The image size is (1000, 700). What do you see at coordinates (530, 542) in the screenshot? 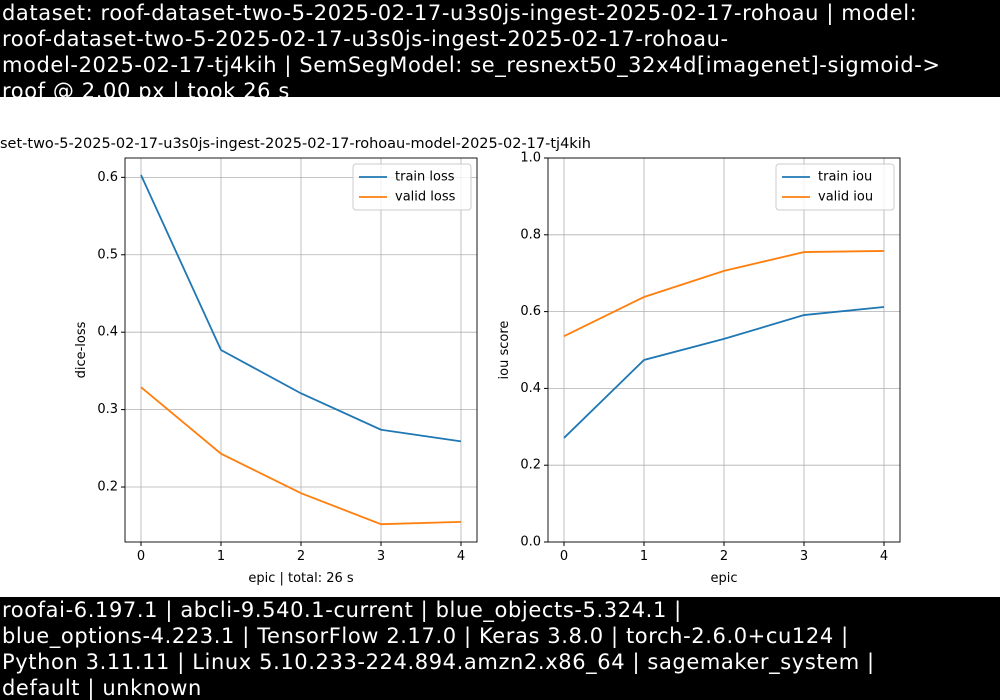
I see `y-tick-label: 0.0` at bounding box center [530, 542].